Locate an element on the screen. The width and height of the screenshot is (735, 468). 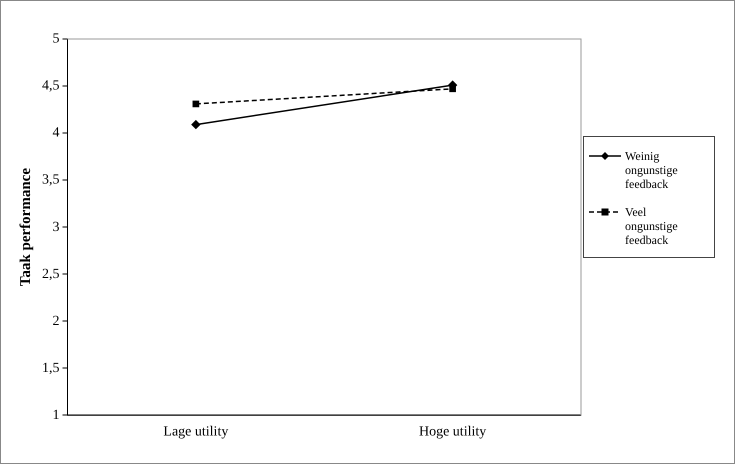
y-tick-label: 5 is located at coordinates (56, 39).